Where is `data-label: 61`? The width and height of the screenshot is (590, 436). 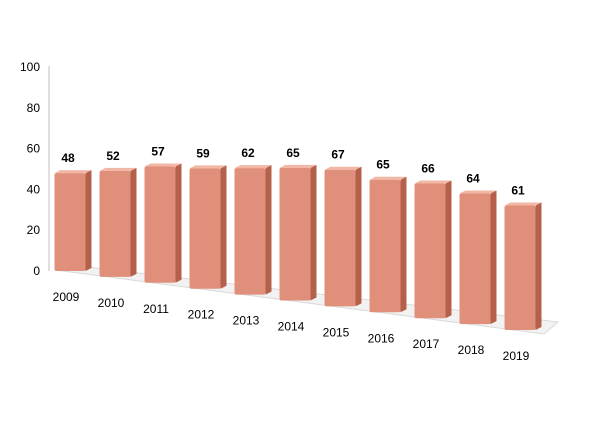
data-label: 61 is located at coordinates (518, 191).